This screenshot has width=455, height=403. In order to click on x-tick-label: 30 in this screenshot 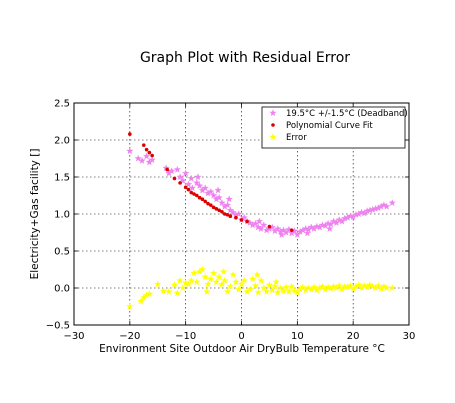, I will do `click(409, 336)`.